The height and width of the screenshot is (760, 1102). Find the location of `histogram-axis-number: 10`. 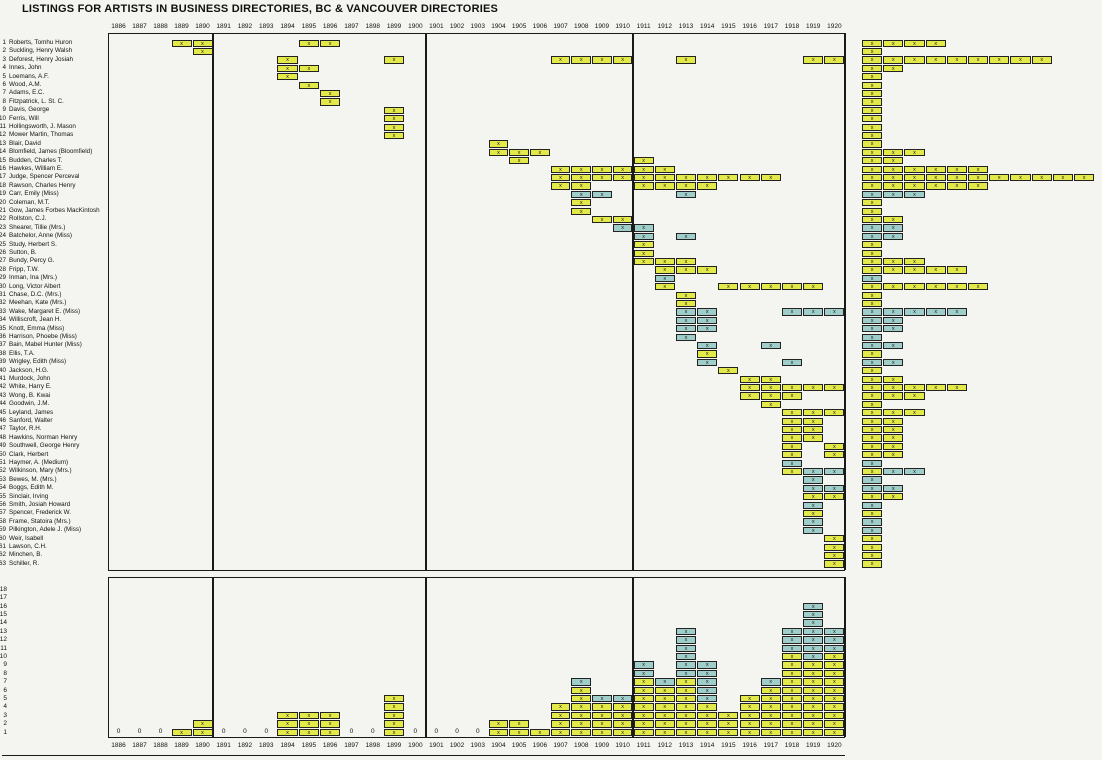

histogram-axis-number: 10 is located at coordinates (3, 656).